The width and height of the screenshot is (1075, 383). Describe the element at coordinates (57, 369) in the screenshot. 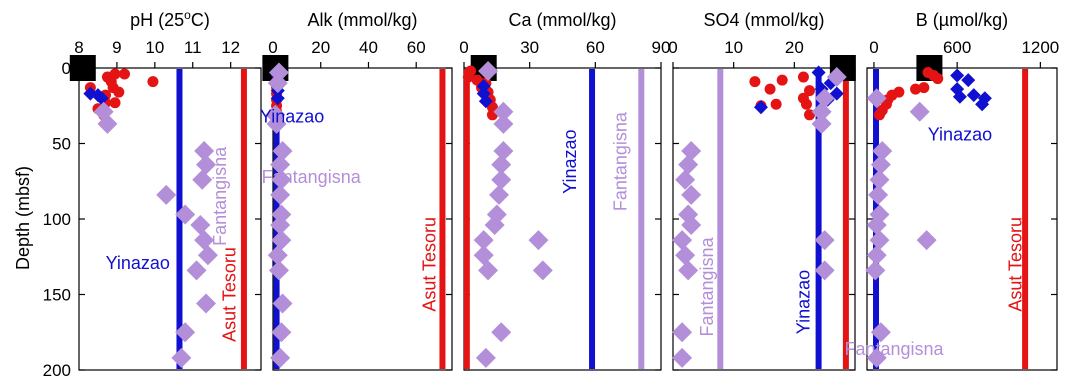

I see `y-tick-label: 200` at that location.